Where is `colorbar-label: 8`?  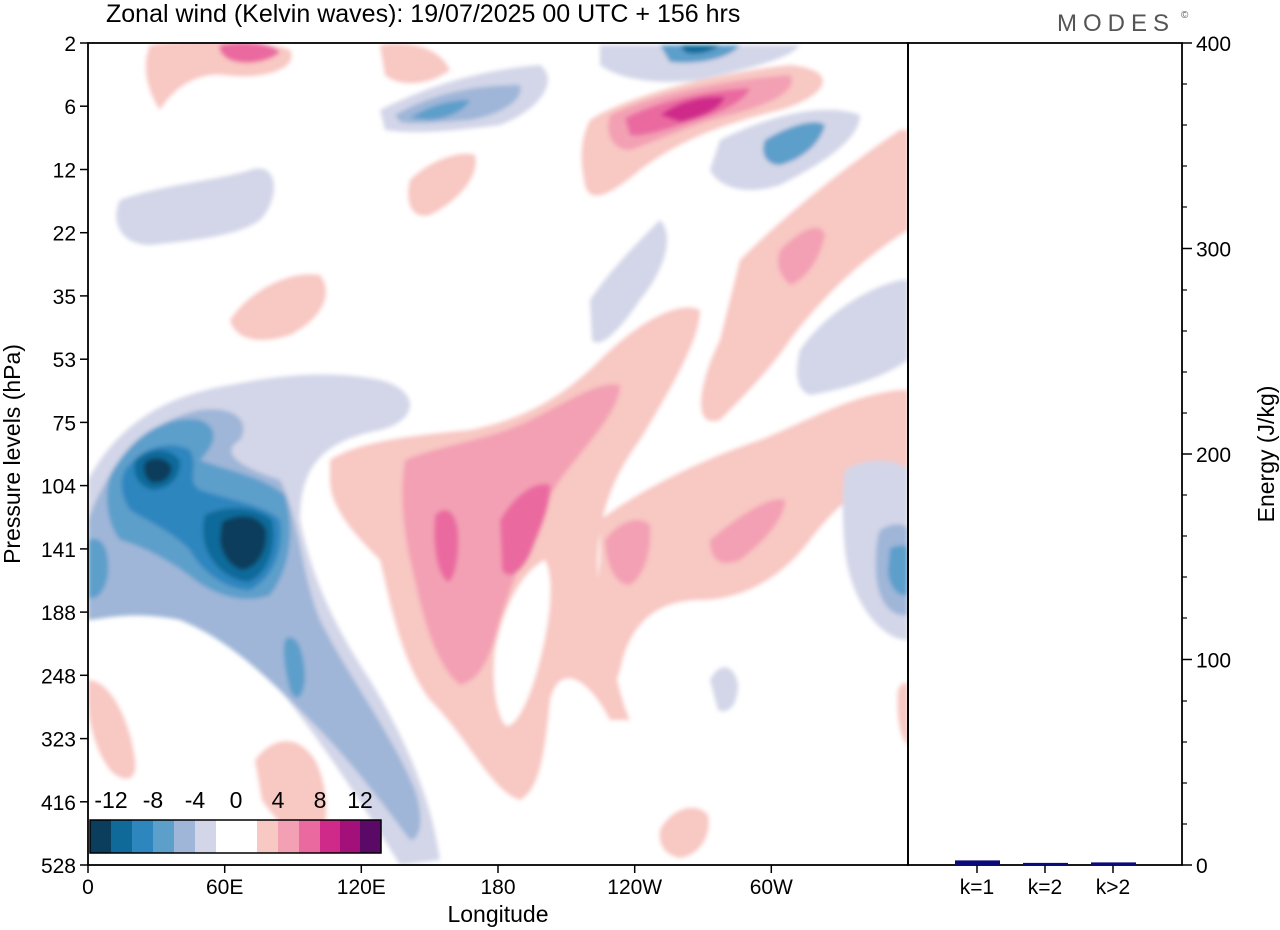
colorbar-label: 8 is located at coordinates (320, 800).